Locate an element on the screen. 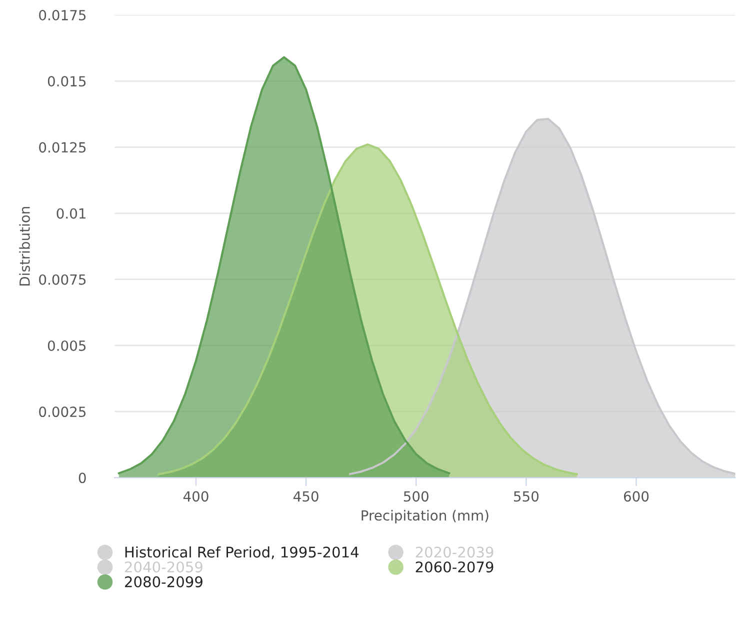 This screenshot has width=739, height=622. y-tick-label: 0.015 is located at coordinates (67, 81).